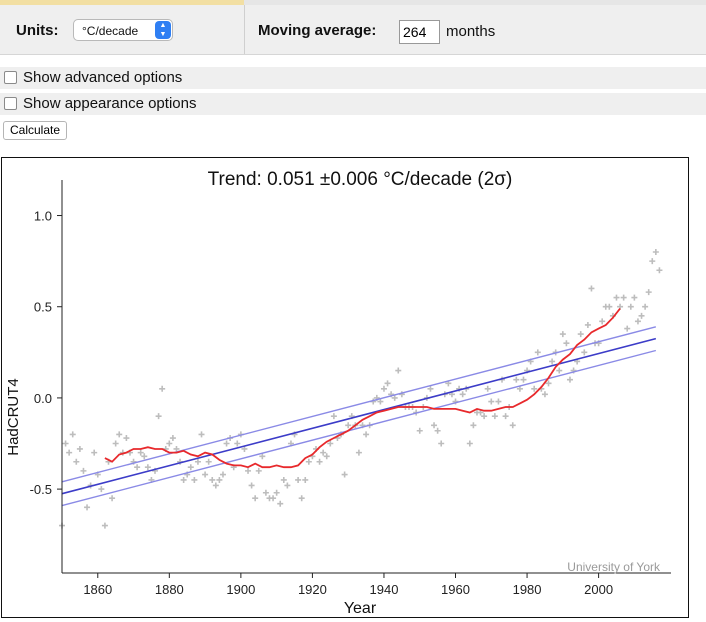 The height and width of the screenshot is (622, 706). What do you see at coordinates (614, 567) in the screenshot?
I see `credit-label: University of York` at bounding box center [614, 567].